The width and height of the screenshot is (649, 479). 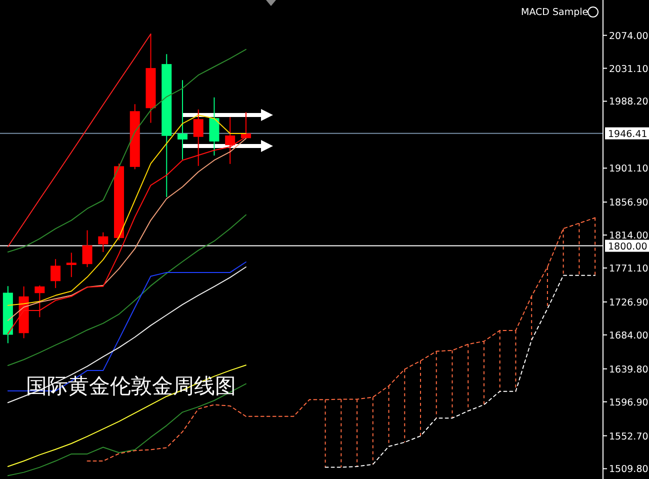 What do you see at coordinates (628, 268) in the screenshot?
I see `y-tick-label: 1771.10` at bounding box center [628, 268].